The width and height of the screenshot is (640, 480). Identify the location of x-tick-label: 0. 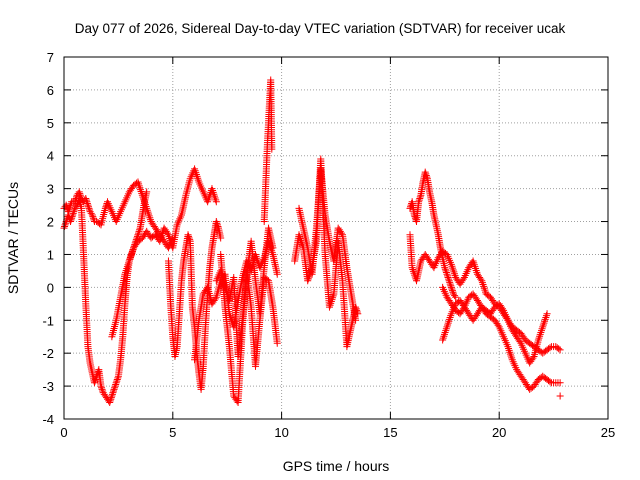
(63, 432).